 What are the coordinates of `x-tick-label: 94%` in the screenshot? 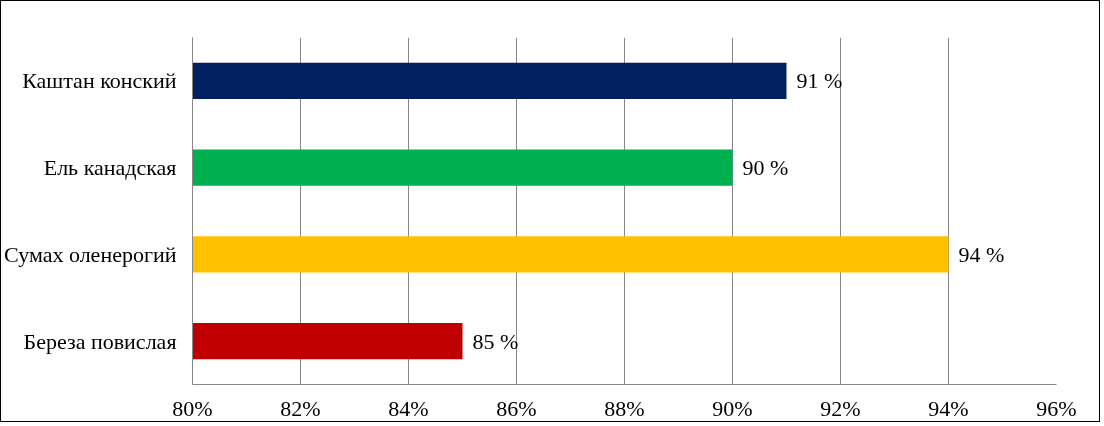 It's located at (948, 408).